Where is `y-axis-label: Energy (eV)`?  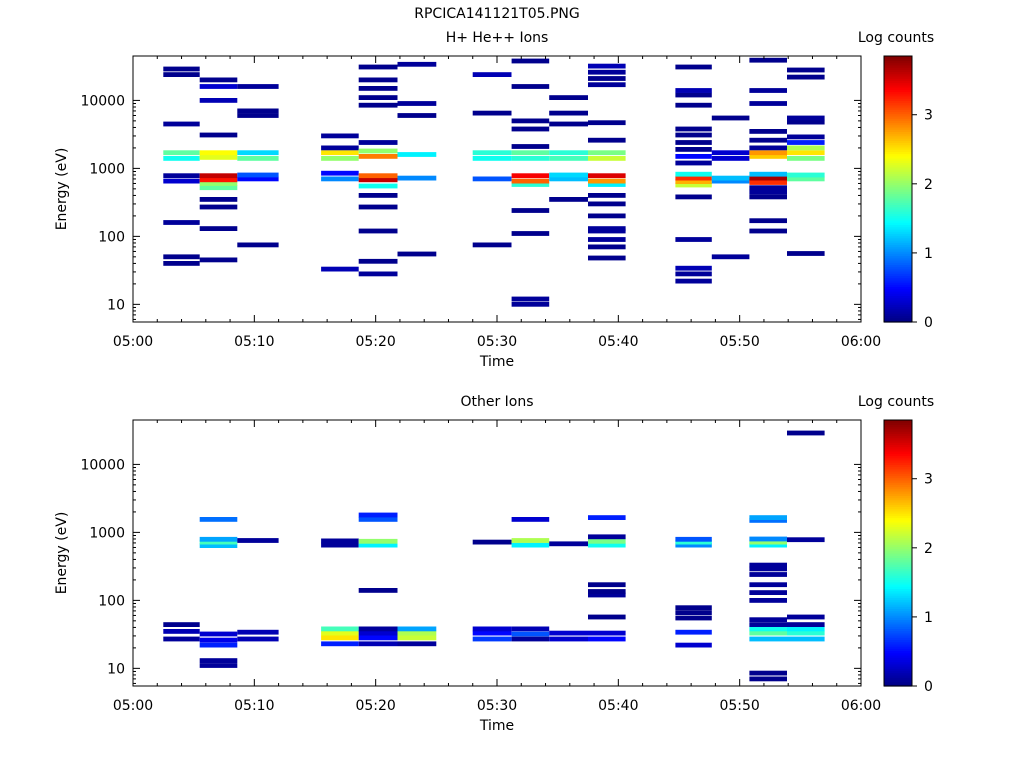
y-axis-label: Energy (eV) is located at coordinates (62, 189).